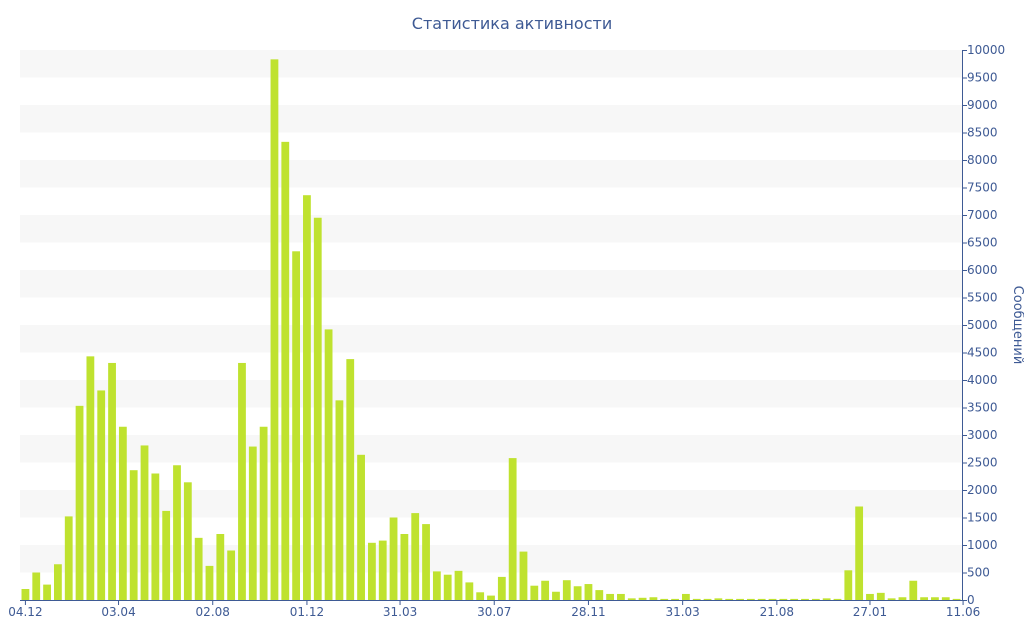  Describe the element at coordinates (982, 78) in the screenshot. I see `y-tick-label: 9500` at that location.